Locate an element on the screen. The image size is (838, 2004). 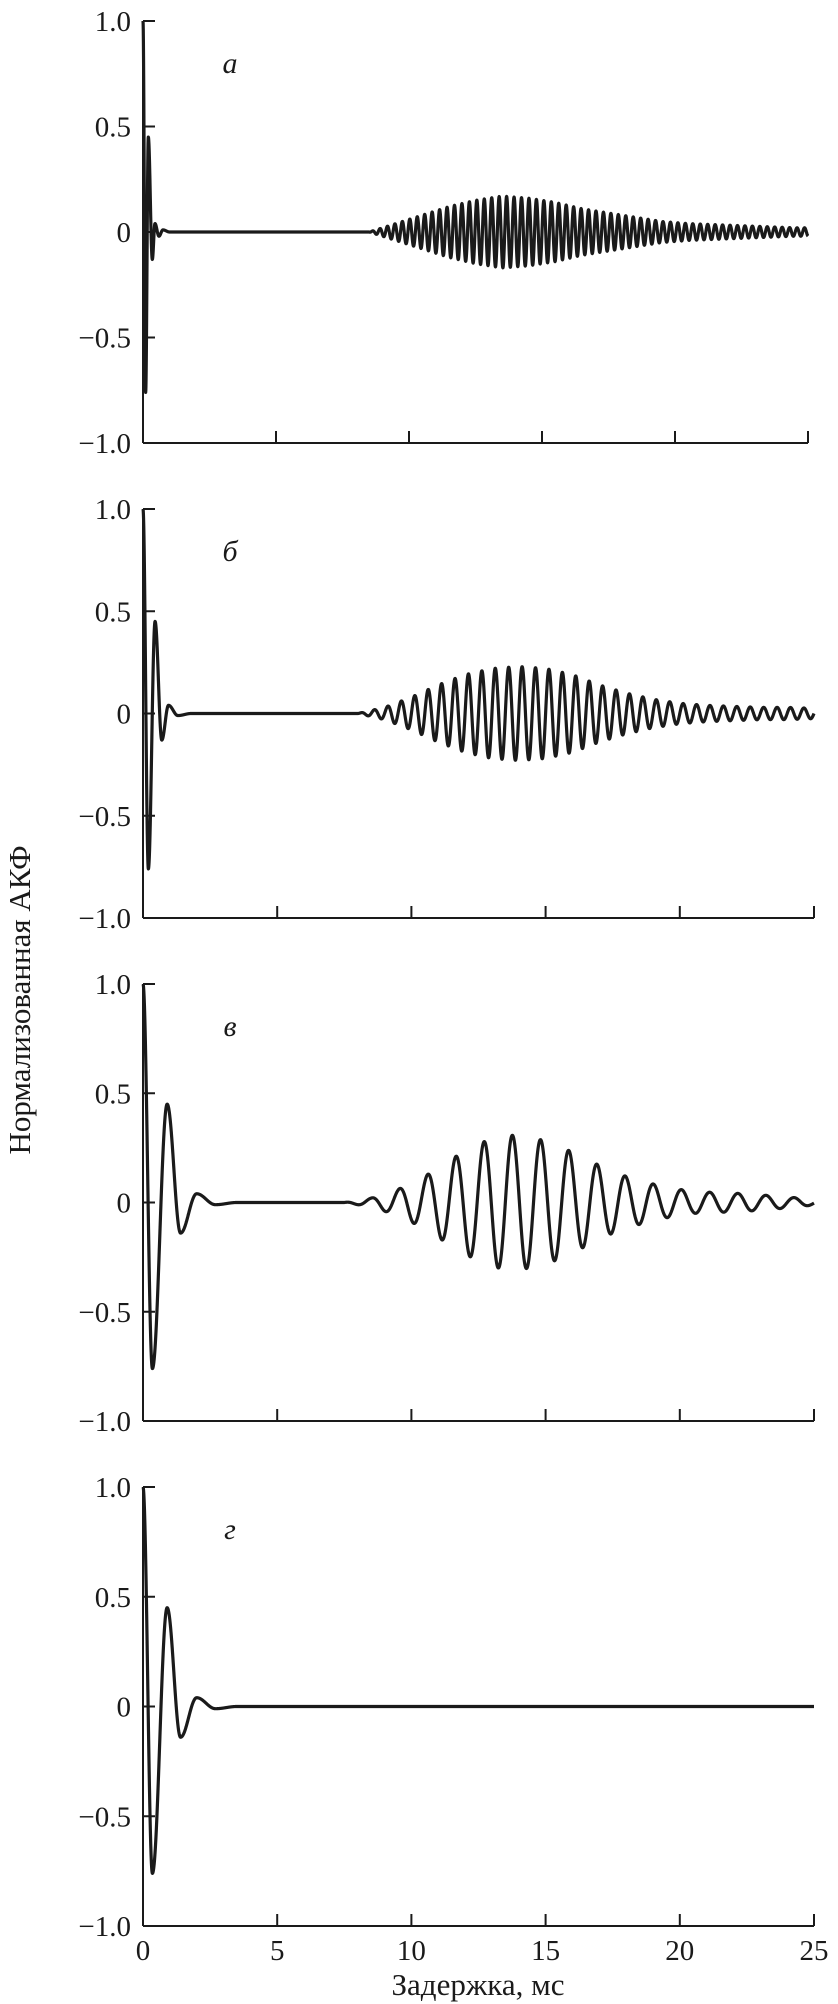
x-tick-label: 5 is located at coordinates (277, 1951).